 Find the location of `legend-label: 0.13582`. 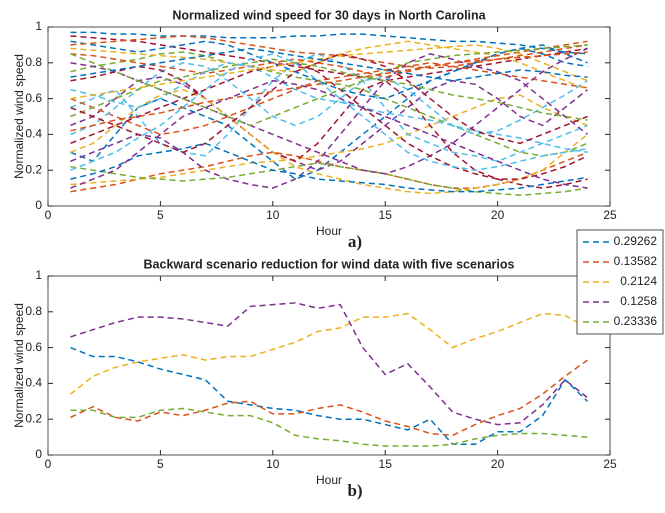

legend-label: 0.13582 is located at coordinates (636, 261).